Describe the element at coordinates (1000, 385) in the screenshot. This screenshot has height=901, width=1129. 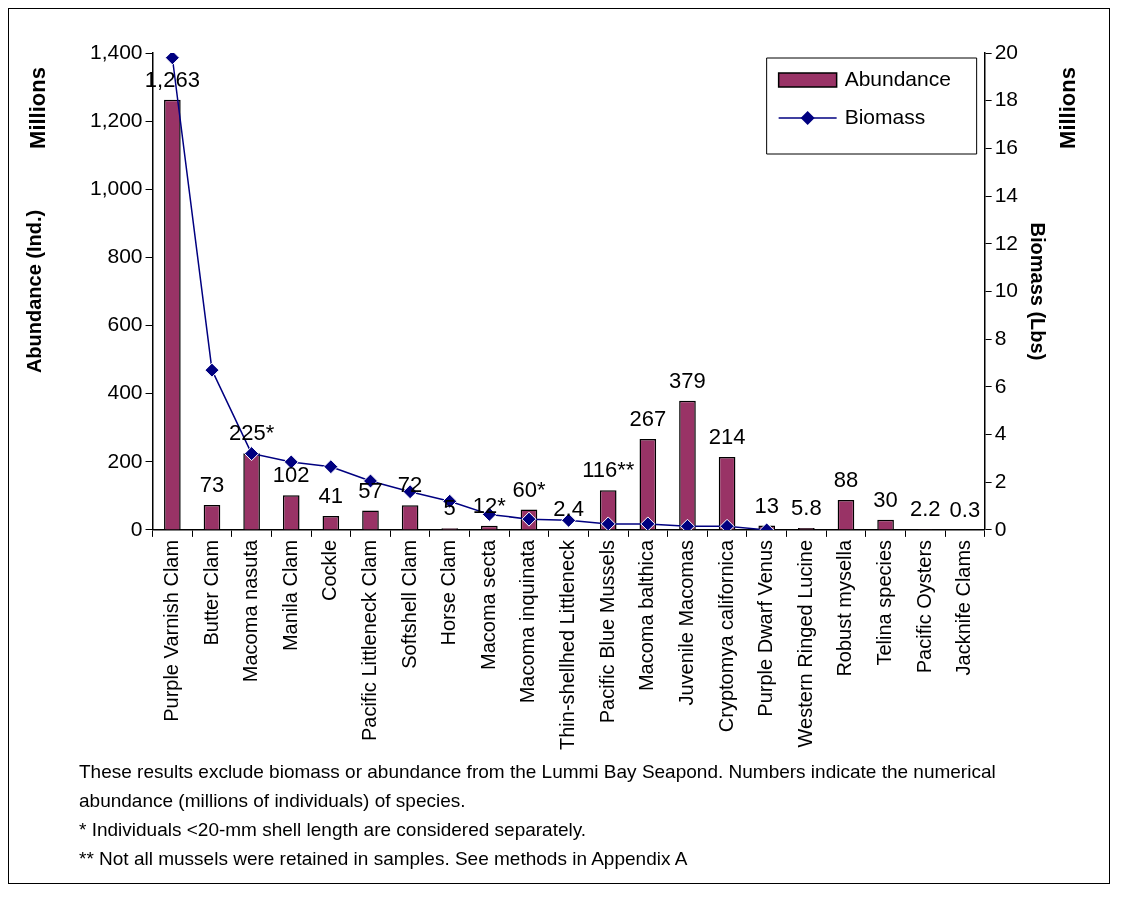
I see `y2-tick-label: 6` at that location.